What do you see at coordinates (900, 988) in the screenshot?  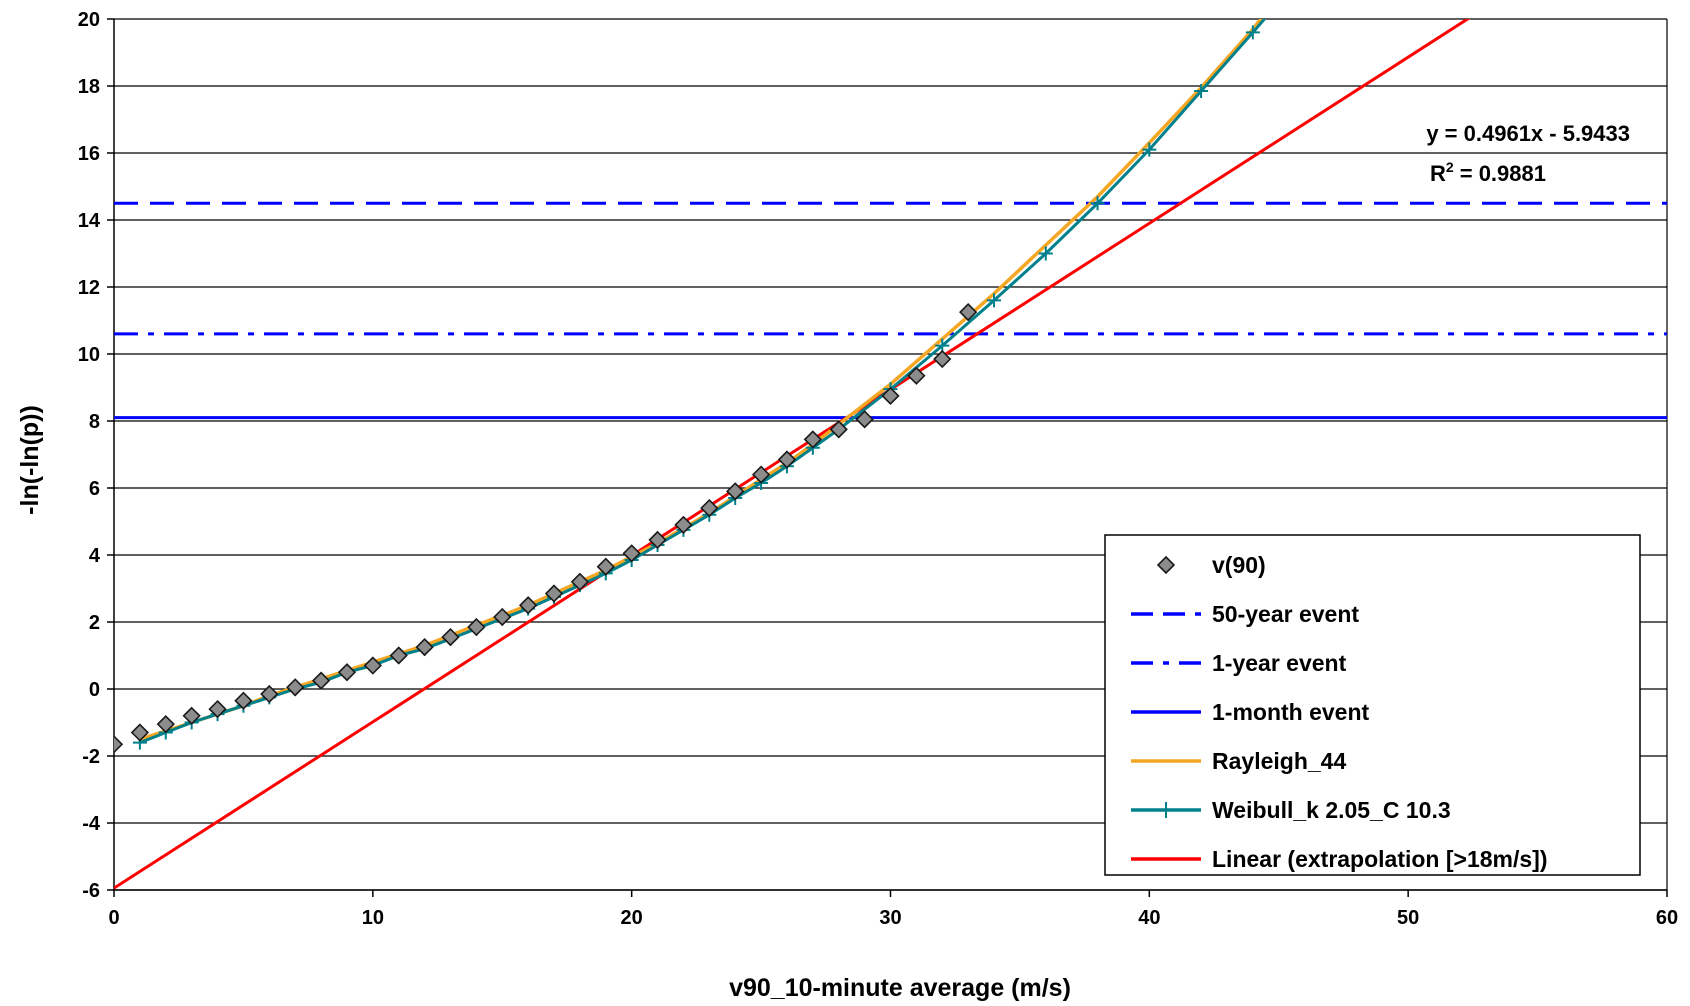 I see `x-axis-title: v90_10-minute average (m/s)` at bounding box center [900, 988].